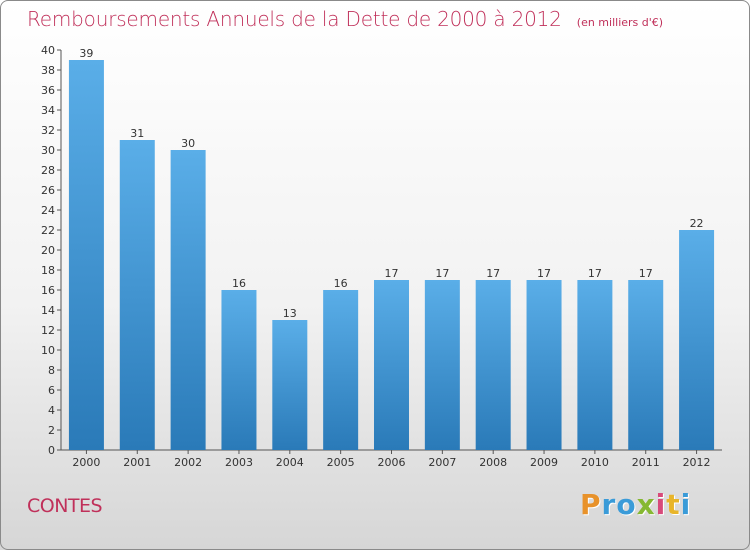  I want to click on y-tick-label: 36, so click(48, 90).